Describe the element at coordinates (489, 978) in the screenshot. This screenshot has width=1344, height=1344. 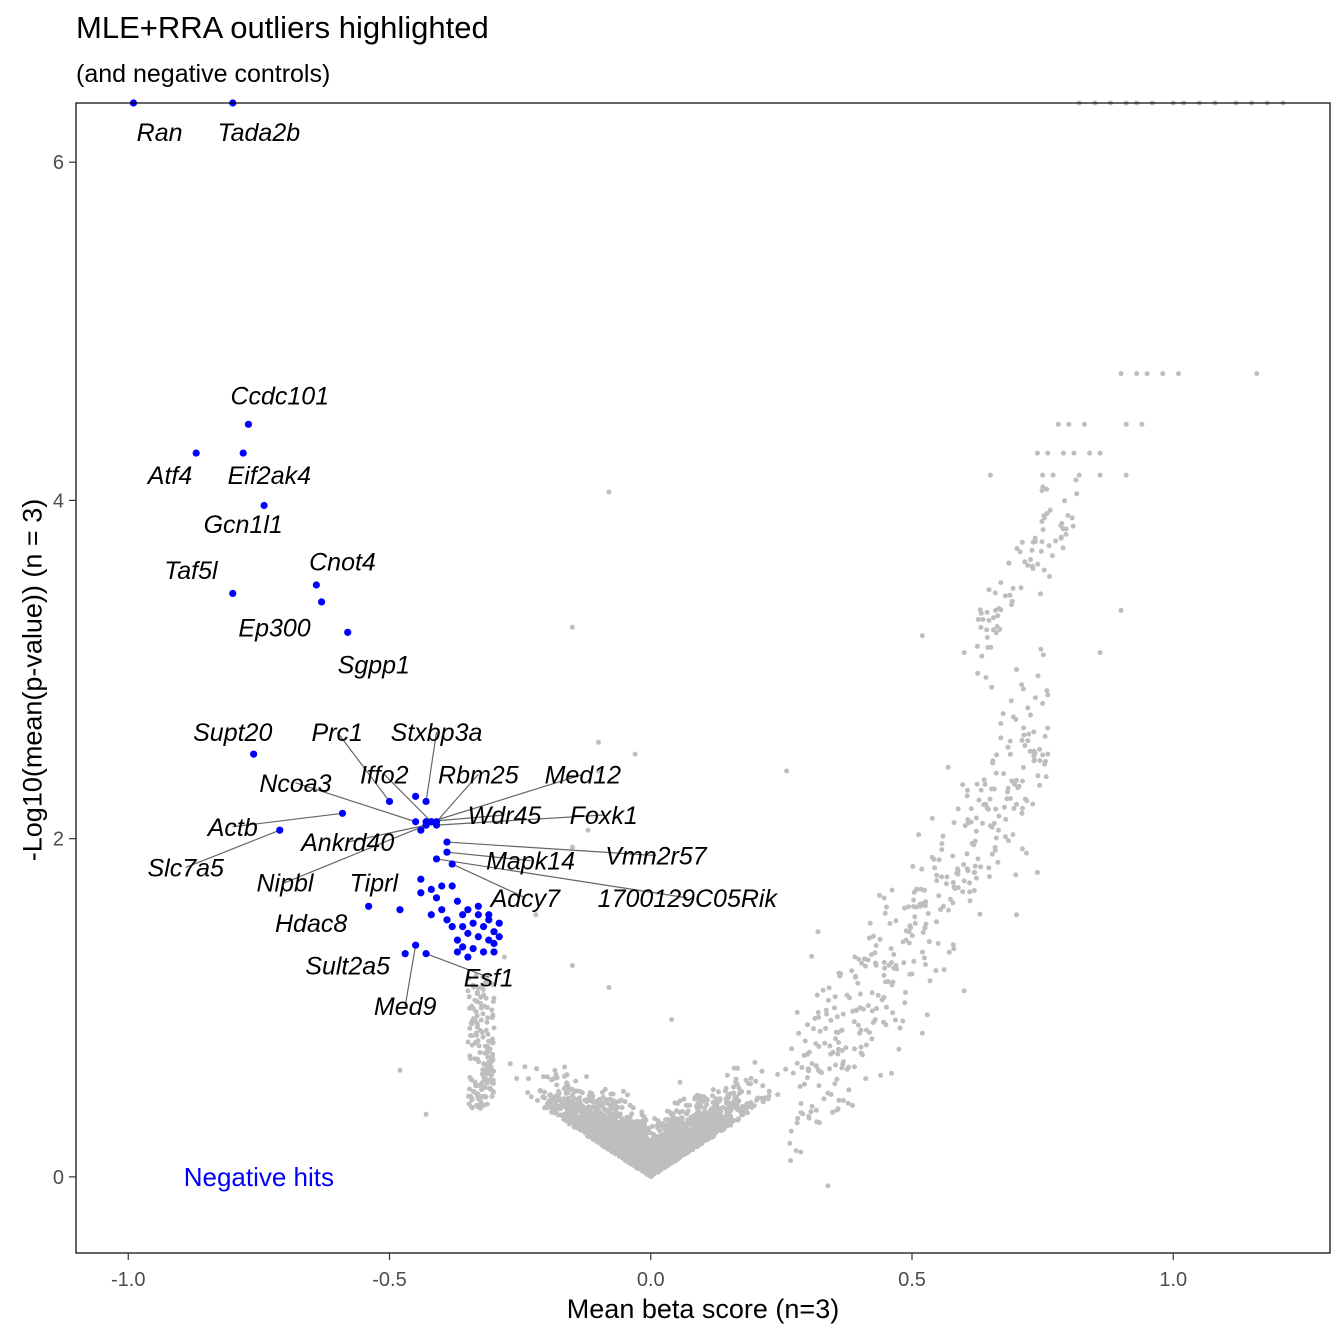
I see `point-label: Esf1` at that location.